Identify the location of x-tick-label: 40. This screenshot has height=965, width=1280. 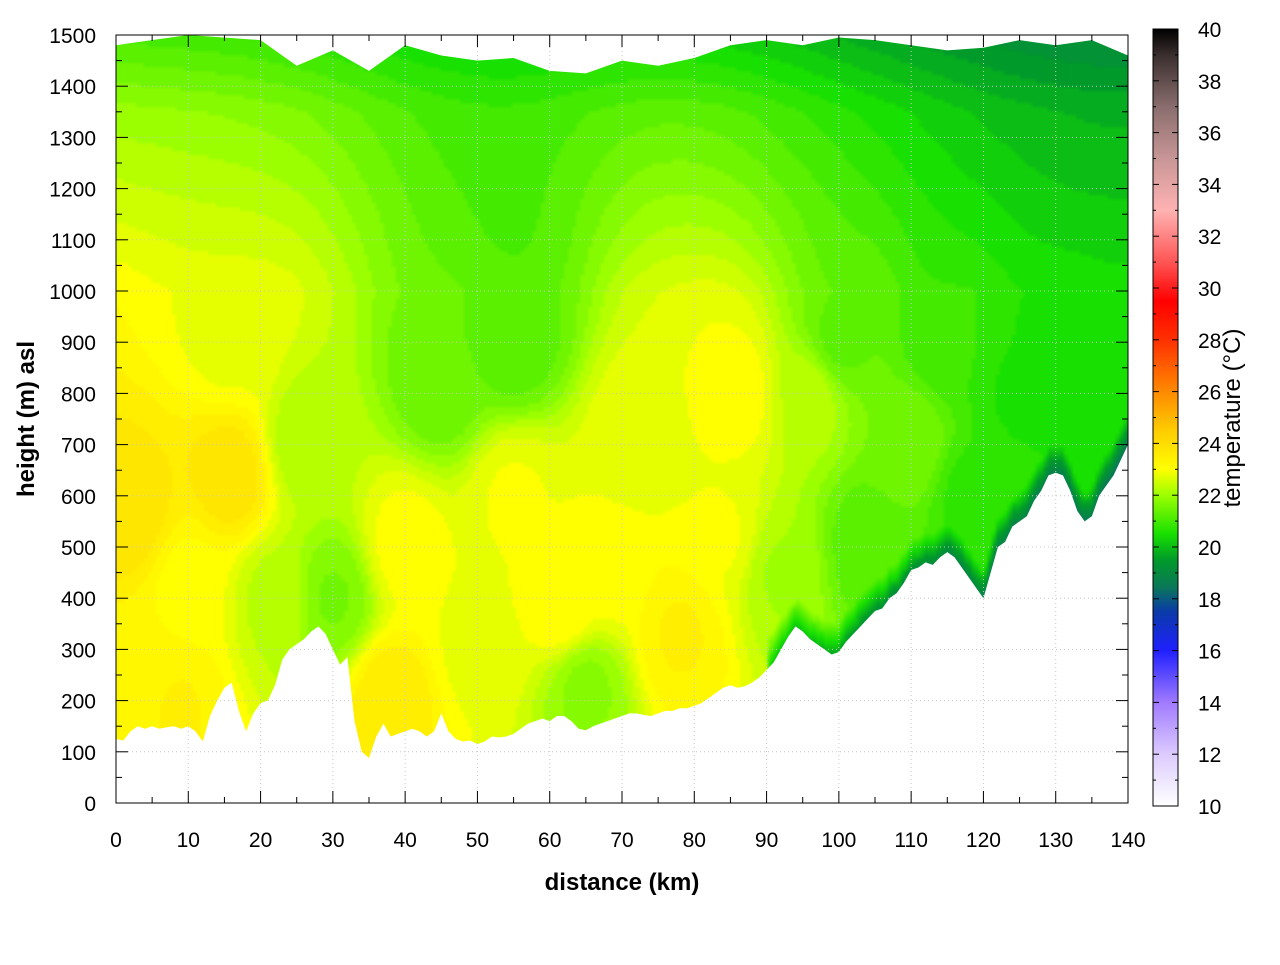
(404, 840).